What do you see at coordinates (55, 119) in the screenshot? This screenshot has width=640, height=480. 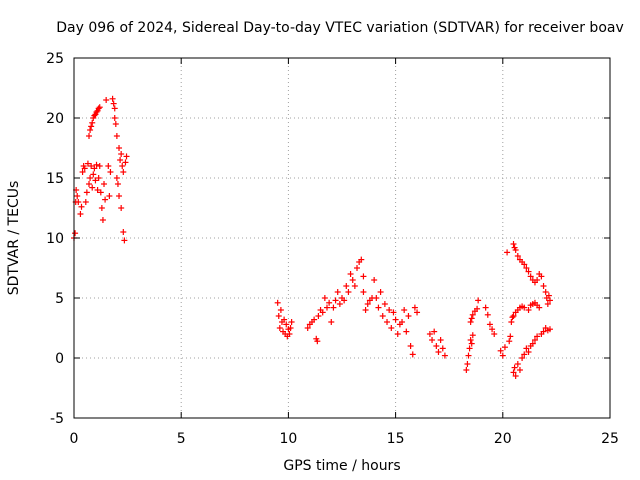 I see `y-tick-label: 20` at bounding box center [55, 119].